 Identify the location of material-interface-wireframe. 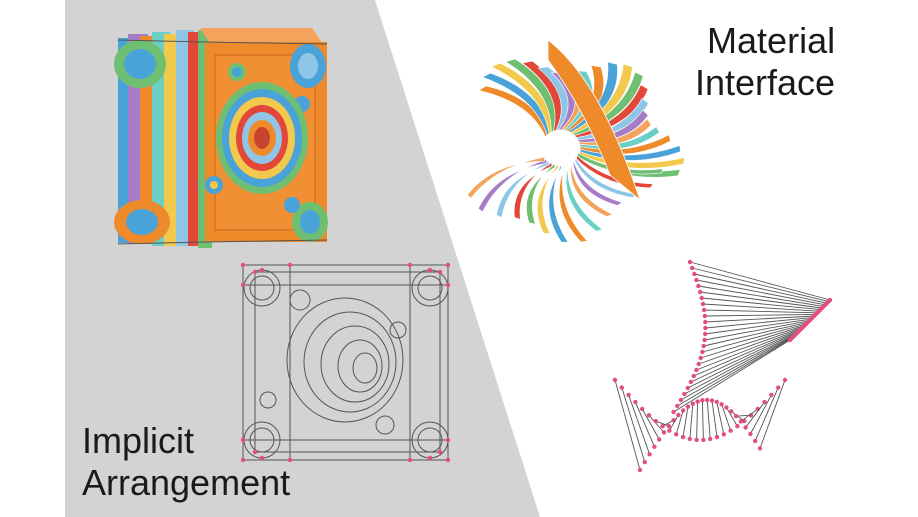
(722, 366).